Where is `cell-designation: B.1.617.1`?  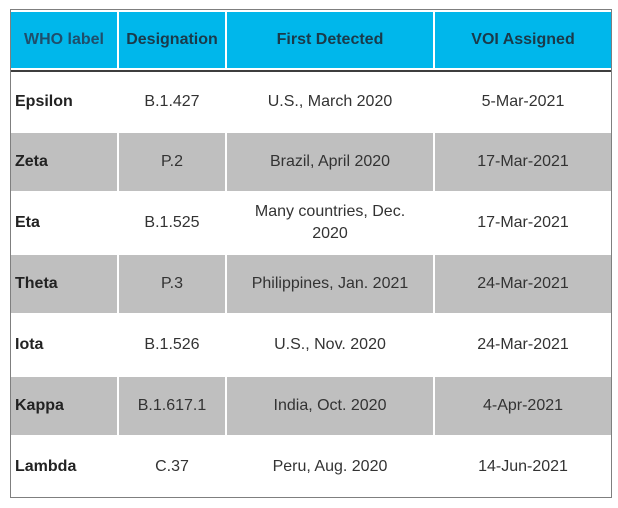
cell-designation: B.1.617.1 is located at coordinates (172, 406).